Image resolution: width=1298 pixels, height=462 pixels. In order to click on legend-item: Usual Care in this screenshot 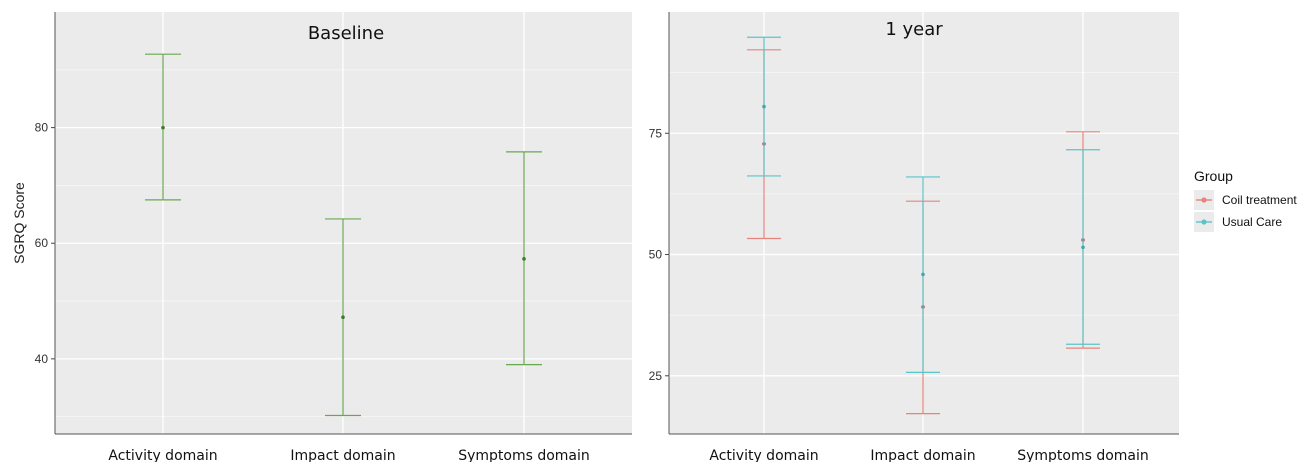, I will do `click(1238, 222)`.